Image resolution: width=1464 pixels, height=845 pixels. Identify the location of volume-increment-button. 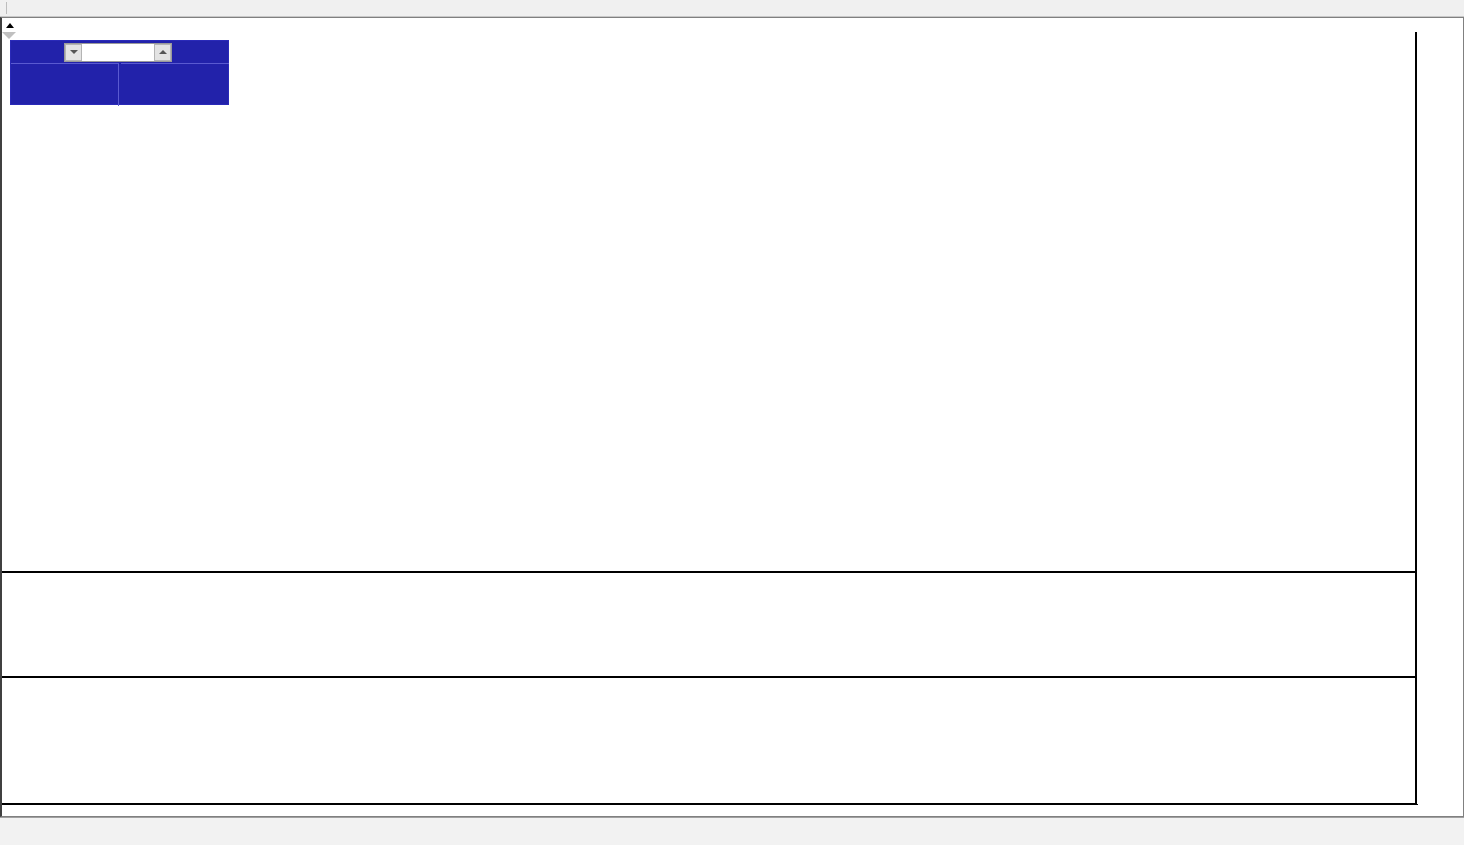
(162, 52).